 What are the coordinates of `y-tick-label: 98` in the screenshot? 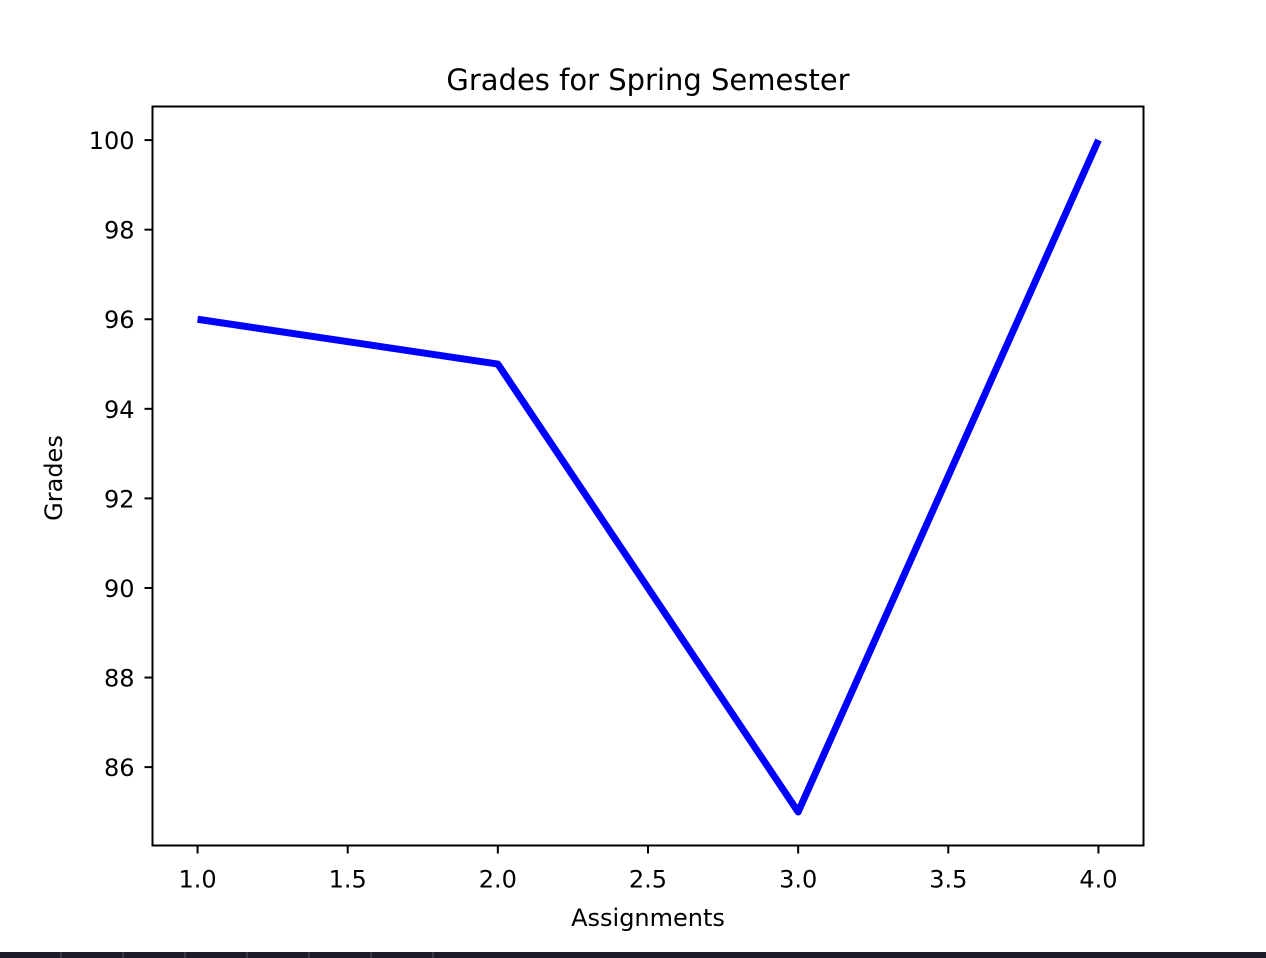 It's located at (119, 231).